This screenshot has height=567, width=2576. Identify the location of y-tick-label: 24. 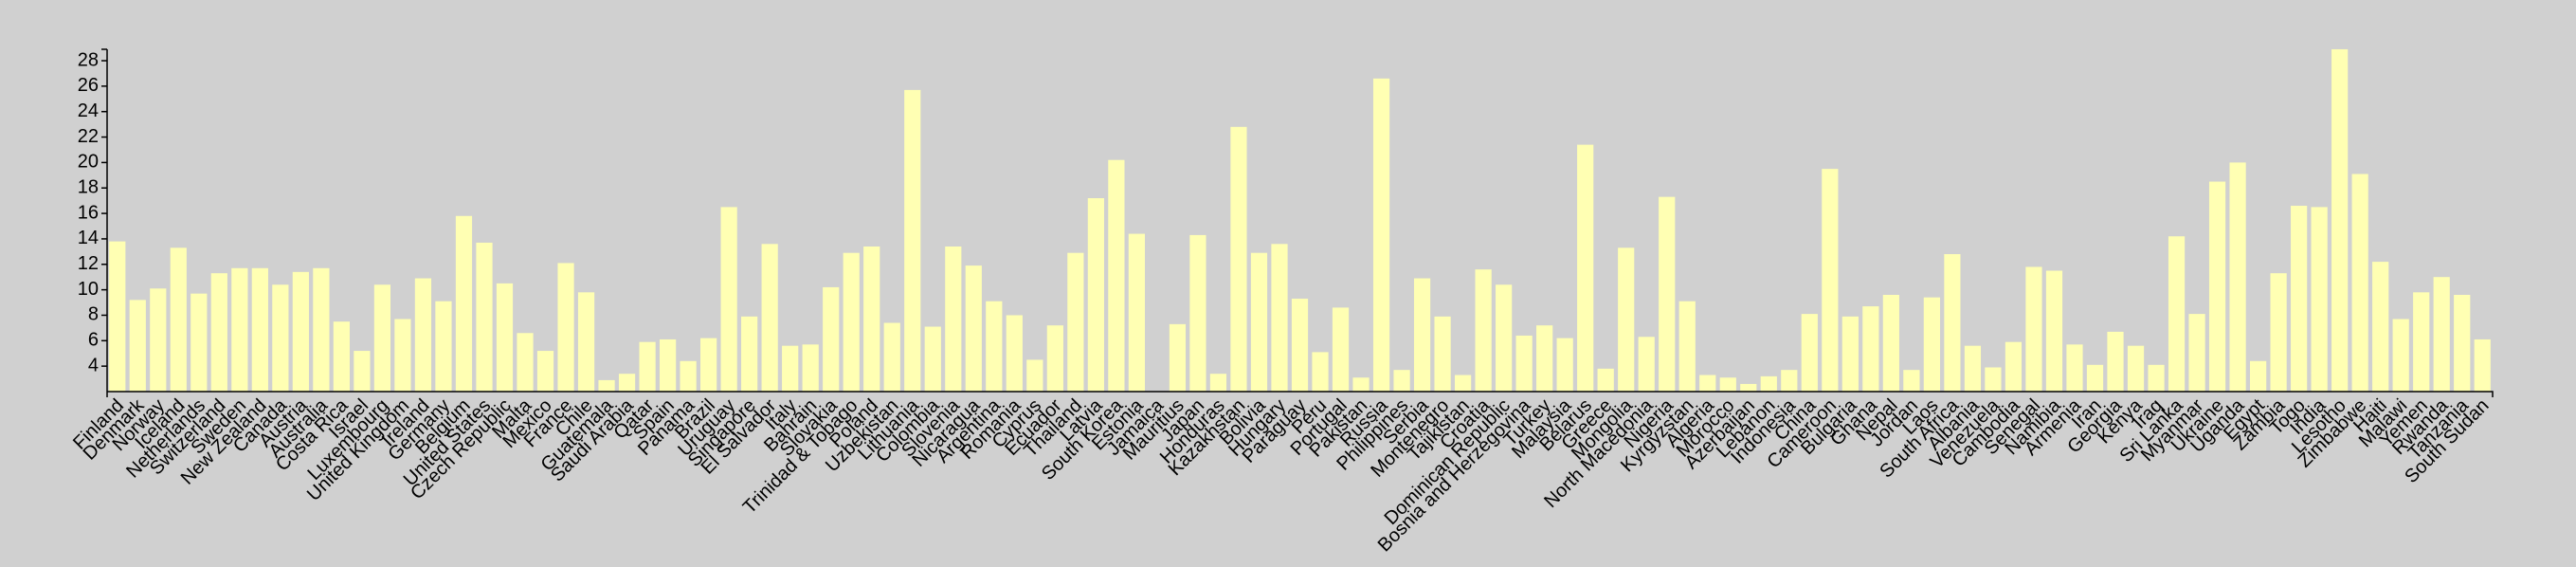
(88, 111).